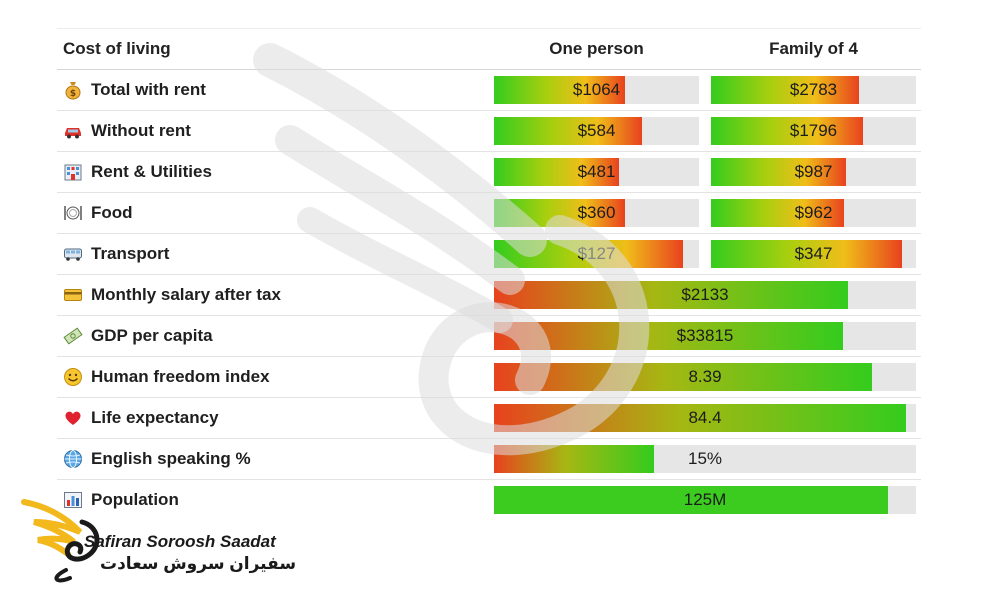  Describe the element at coordinates (73, 336) in the screenshot. I see `money-icon` at that location.